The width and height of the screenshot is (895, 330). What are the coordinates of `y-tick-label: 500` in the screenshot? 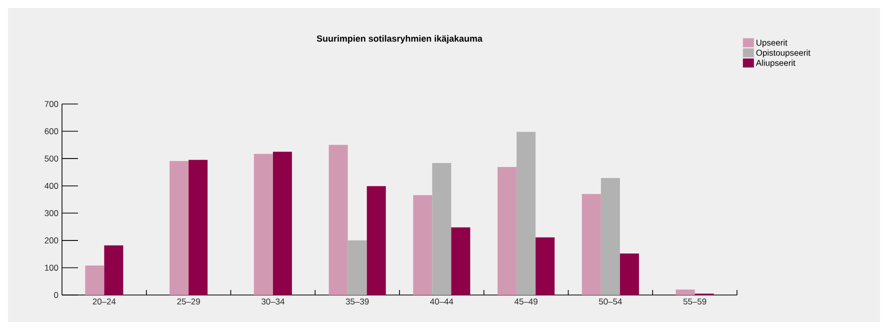 It's located at (51, 159).